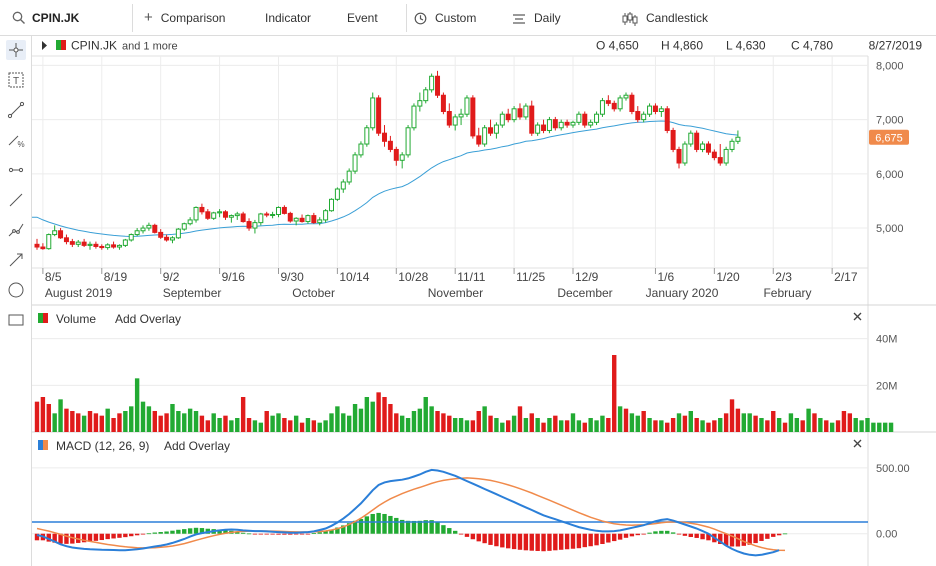 The image size is (936, 566). I want to click on expand-triangle-icon, so click(44, 45).